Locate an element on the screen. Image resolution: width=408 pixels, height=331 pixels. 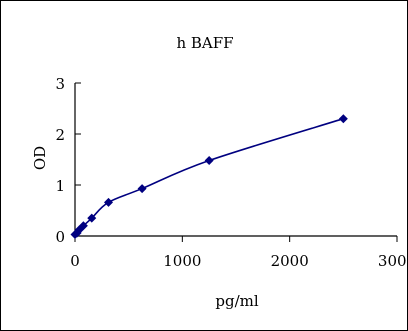
x-tick-label: 3000 is located at coordinates (393, 261).